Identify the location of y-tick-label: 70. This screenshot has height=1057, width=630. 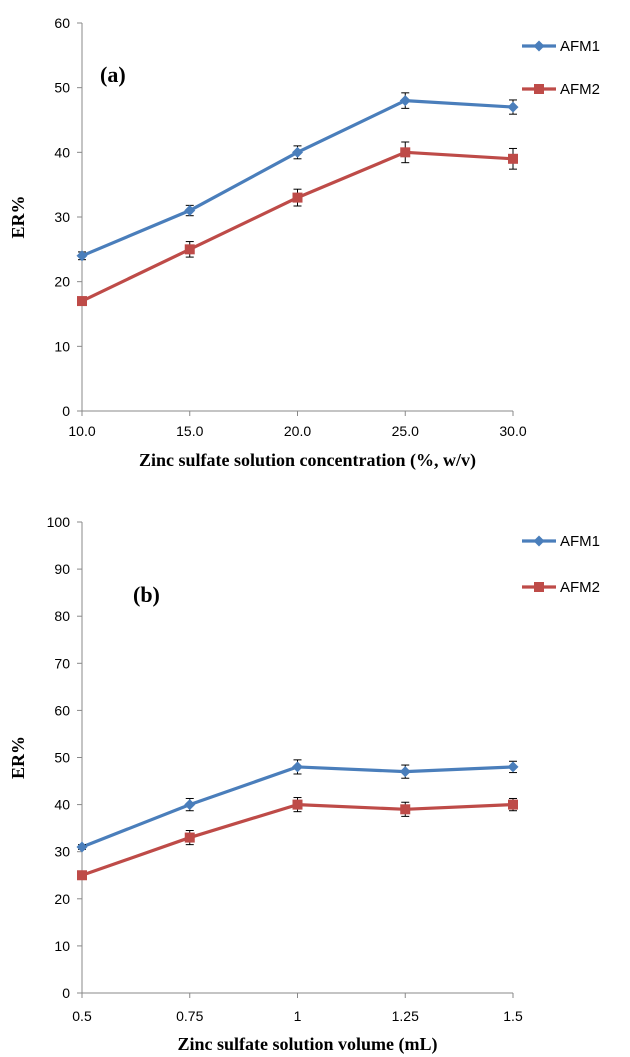
(62, 663).